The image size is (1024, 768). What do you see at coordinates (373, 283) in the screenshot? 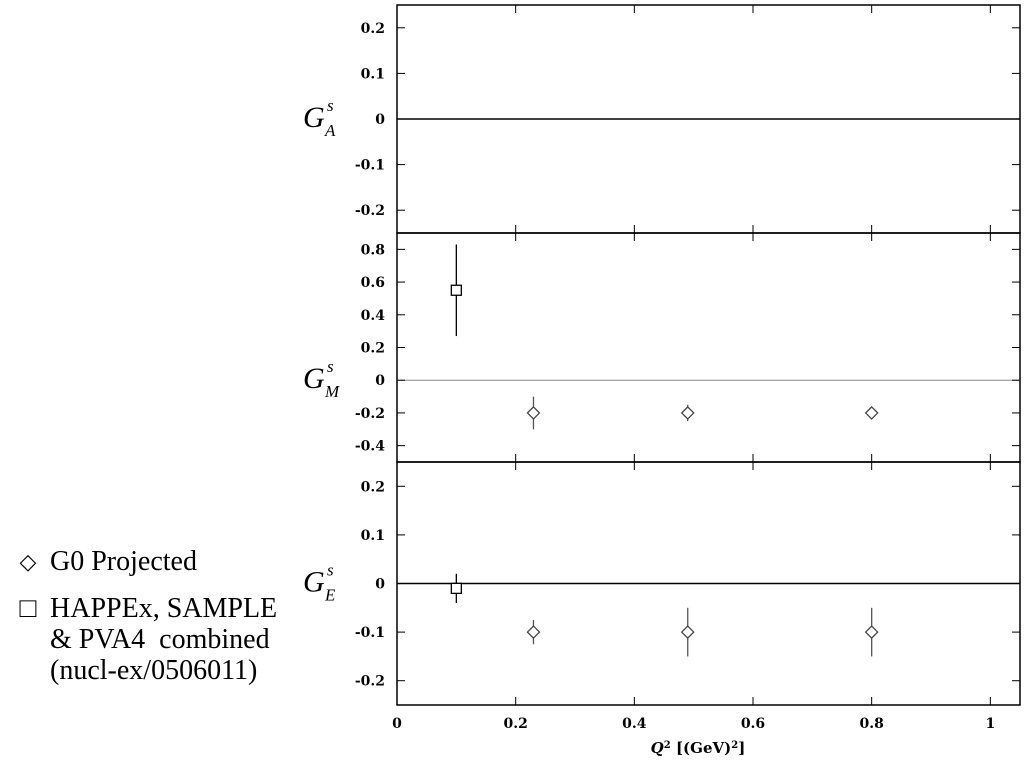
I see `y-tick-label: 0.6` at bounding box center [373, 283].